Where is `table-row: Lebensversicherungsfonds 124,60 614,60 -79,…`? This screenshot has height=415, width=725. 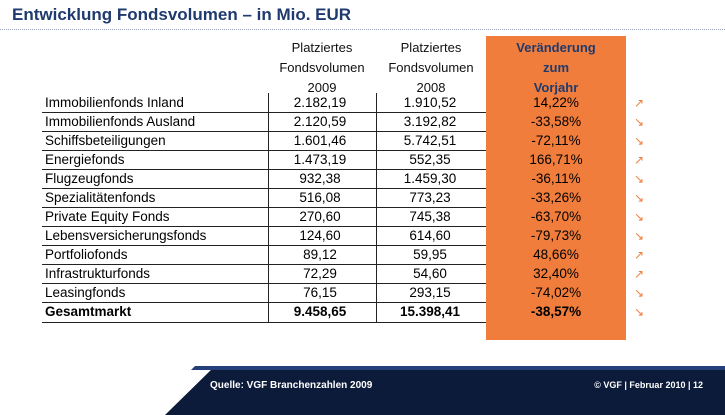
table-row: Lebensversicherungsfonds 124,60 614,60 -79,… is located at coordinates (311, 236).